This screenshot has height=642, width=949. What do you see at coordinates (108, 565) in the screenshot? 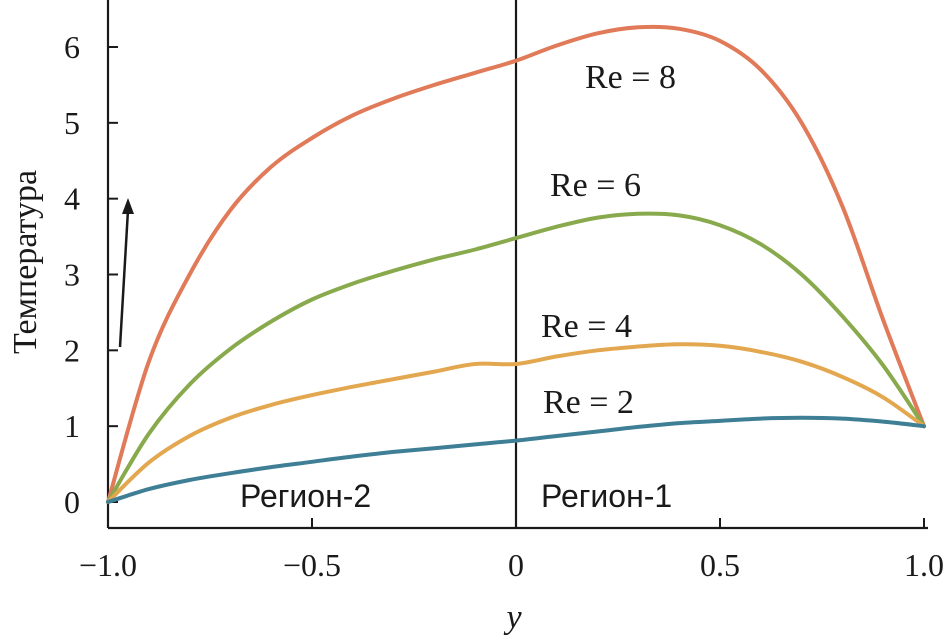
I see `x-tick-label: −1.0` at bounding box center [108, 565].